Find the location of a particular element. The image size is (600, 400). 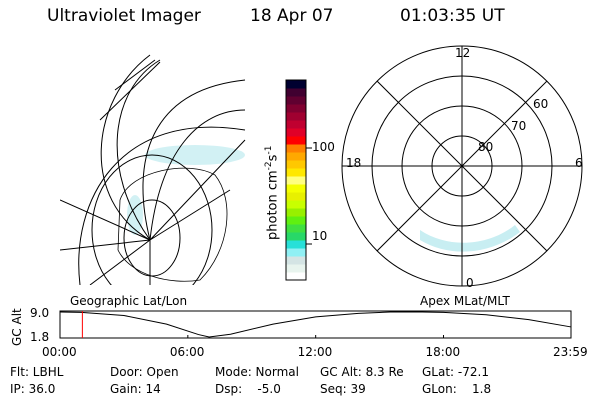

status-field: Flt: LBHL is located at coordinates (37, 372).